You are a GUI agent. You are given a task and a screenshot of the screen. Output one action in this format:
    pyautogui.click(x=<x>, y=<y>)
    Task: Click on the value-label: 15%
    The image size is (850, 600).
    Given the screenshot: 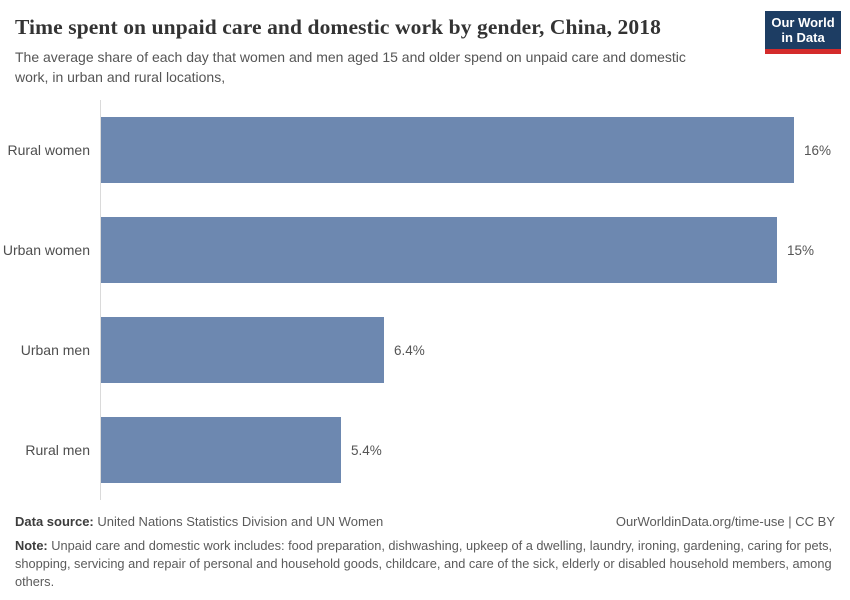 What is the action you would take?
    pyautogui.click(x=801, y=250)
    